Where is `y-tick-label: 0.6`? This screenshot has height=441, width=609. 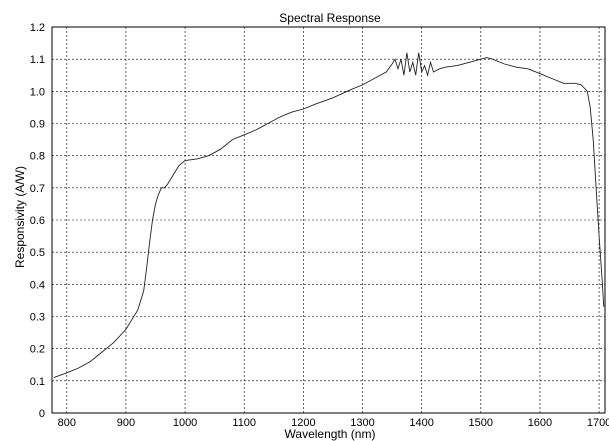 y-tick-label: 0.6 is located at coordinates (37, 221).